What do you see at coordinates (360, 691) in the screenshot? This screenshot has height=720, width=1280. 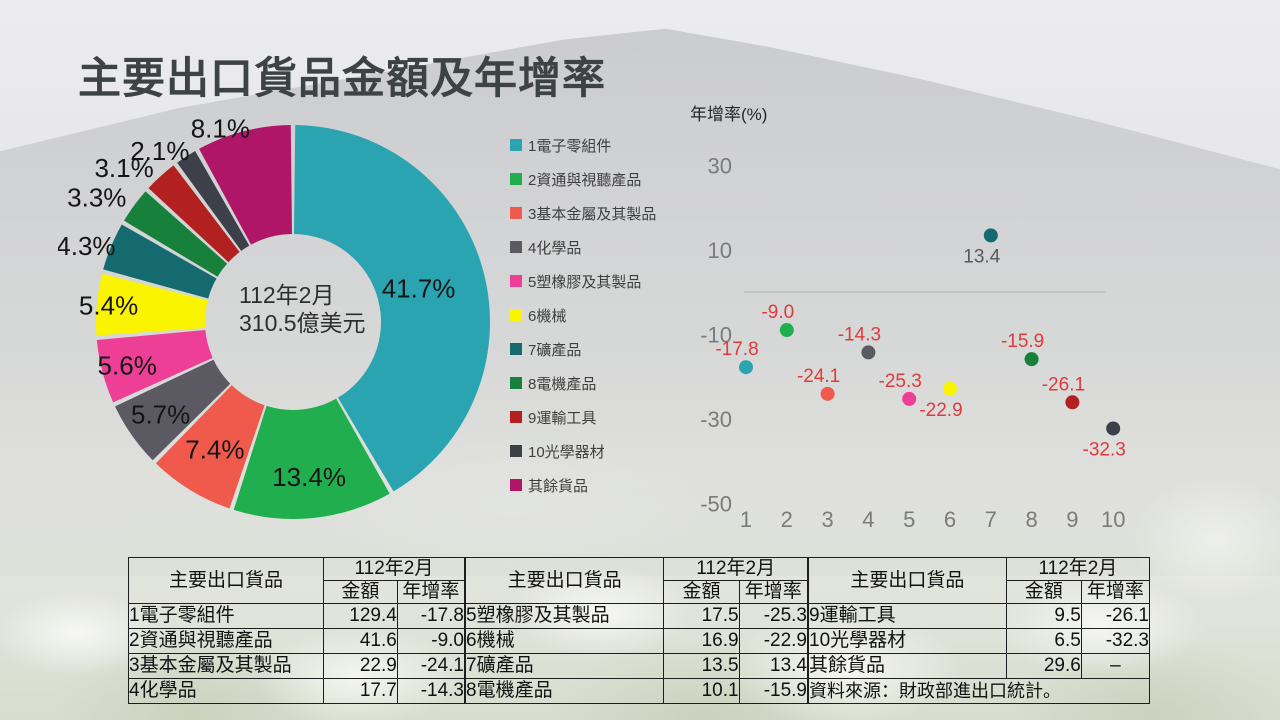 I see `cell-amount: 17.7` at bounding box center [360, 691].